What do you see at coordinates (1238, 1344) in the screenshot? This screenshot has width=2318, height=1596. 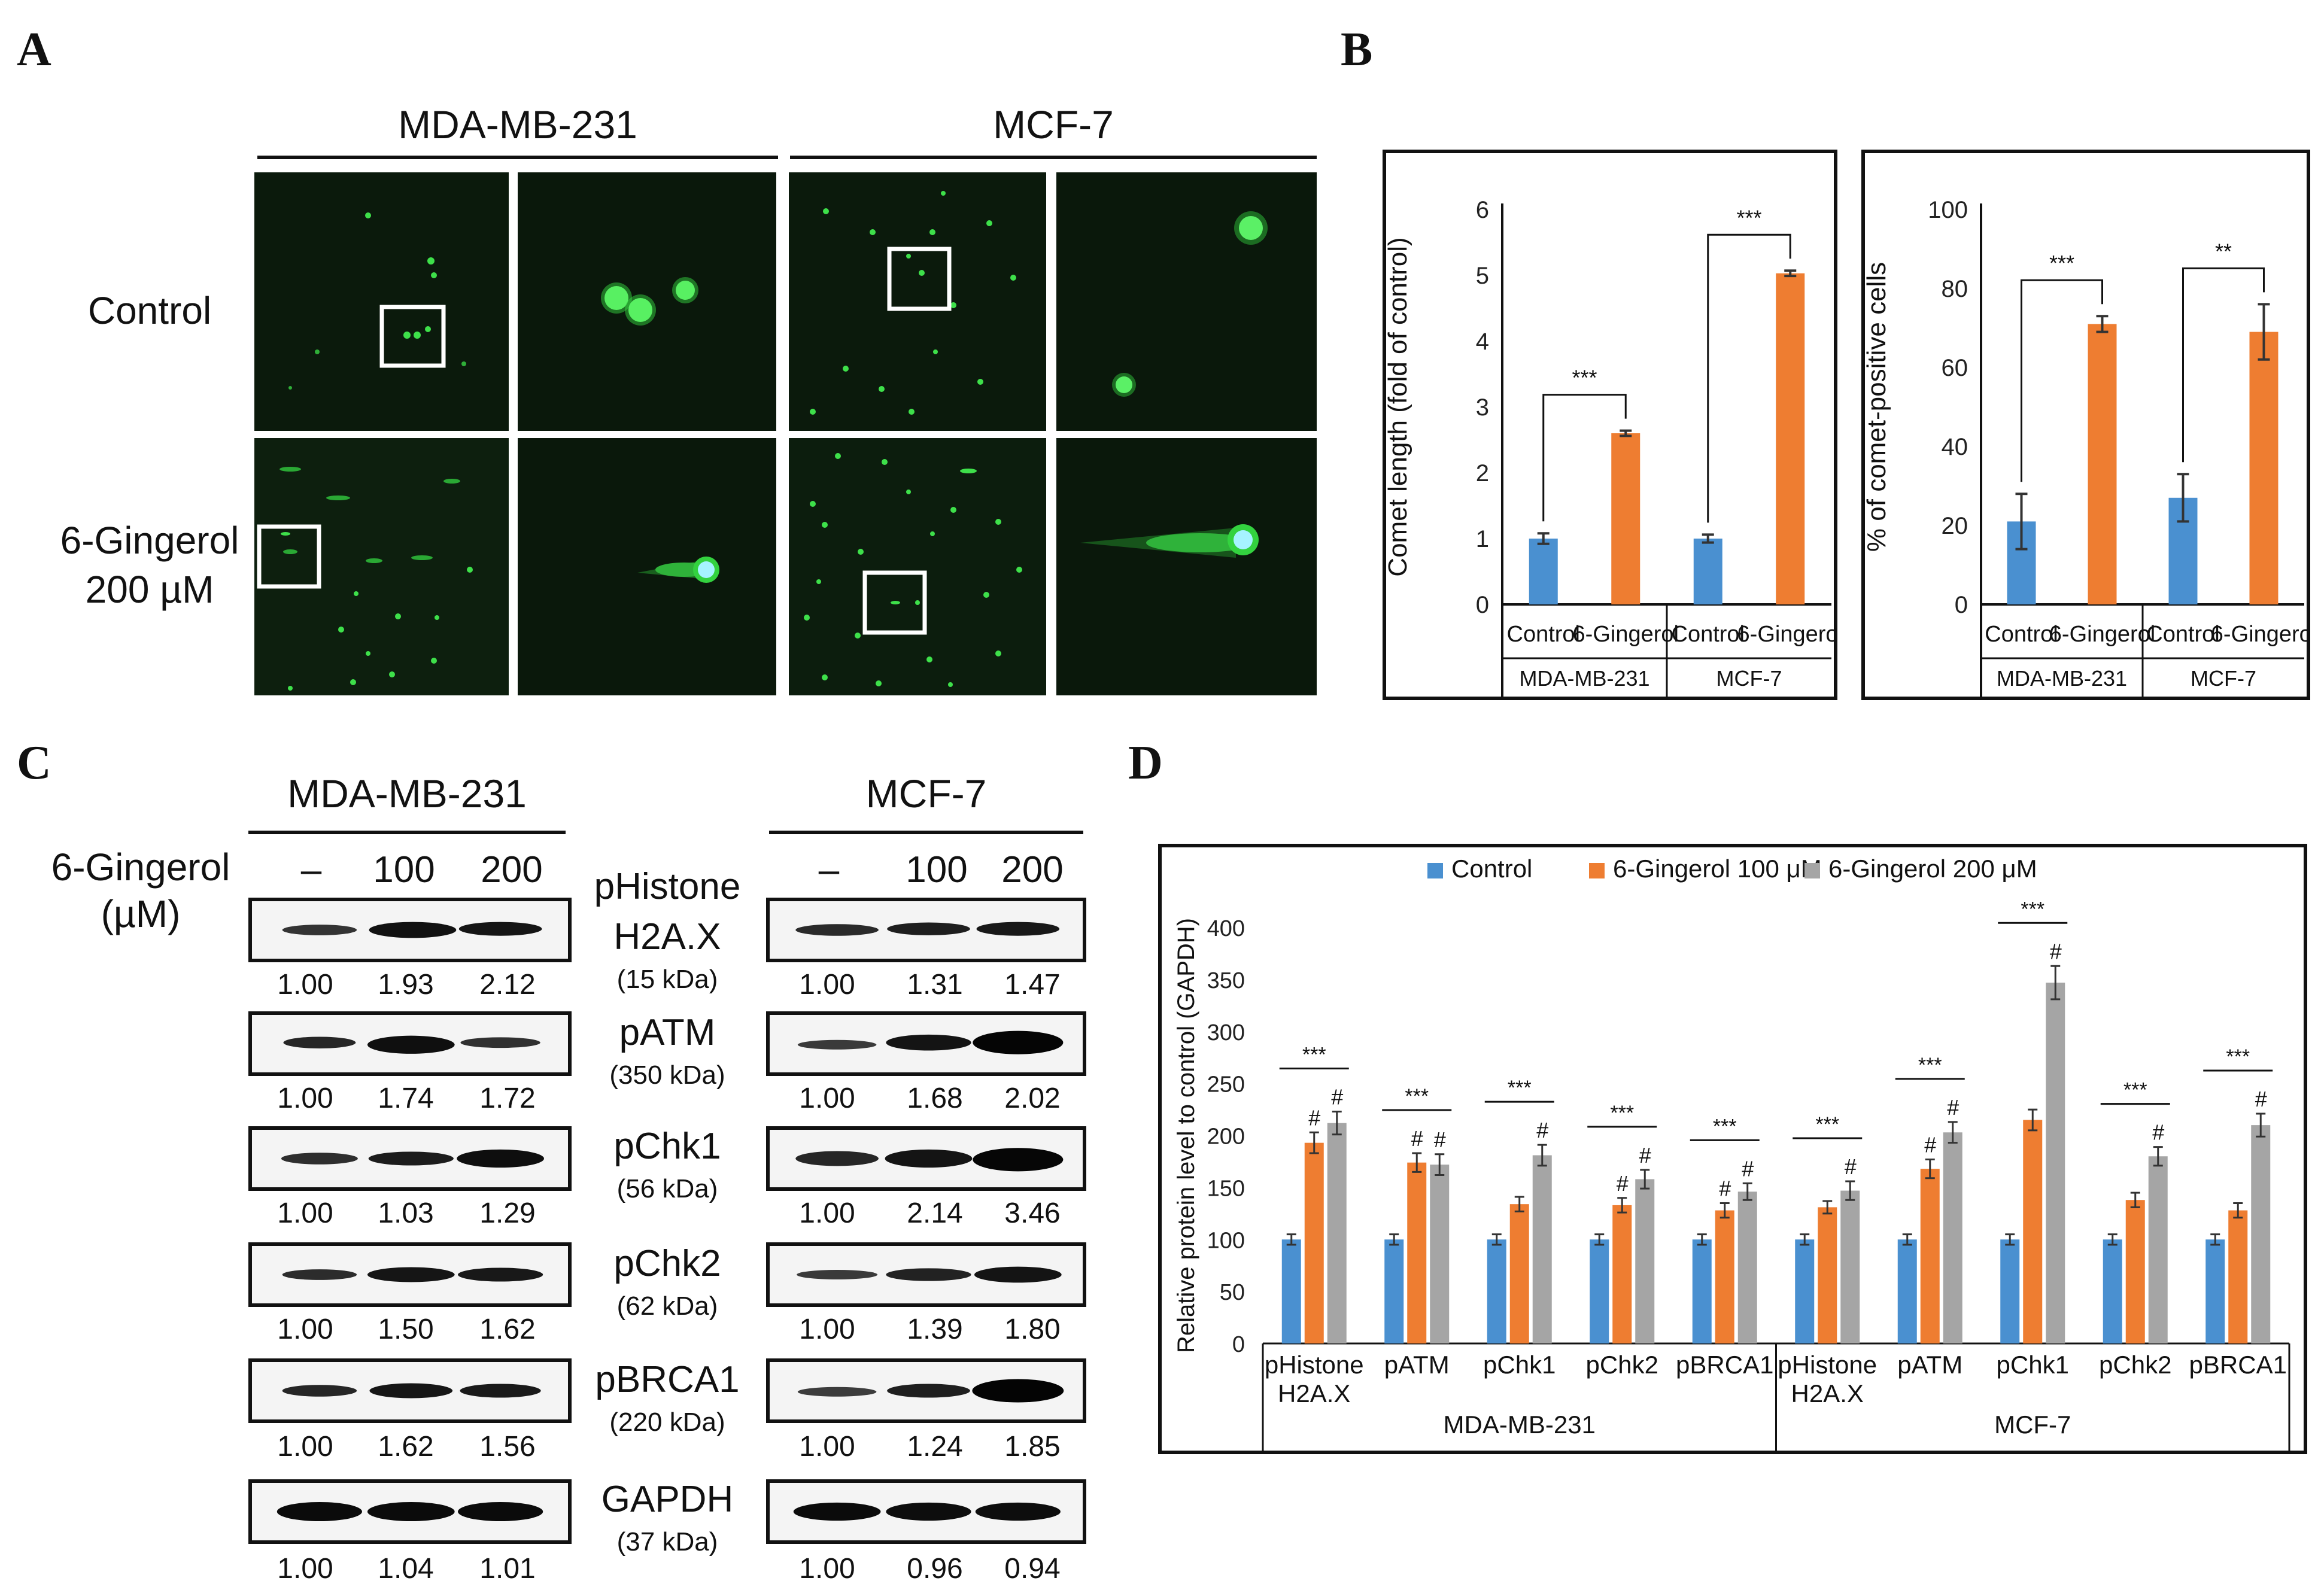 I see `d-y-tick-label: 0` at bounding box center [1238, 1344].